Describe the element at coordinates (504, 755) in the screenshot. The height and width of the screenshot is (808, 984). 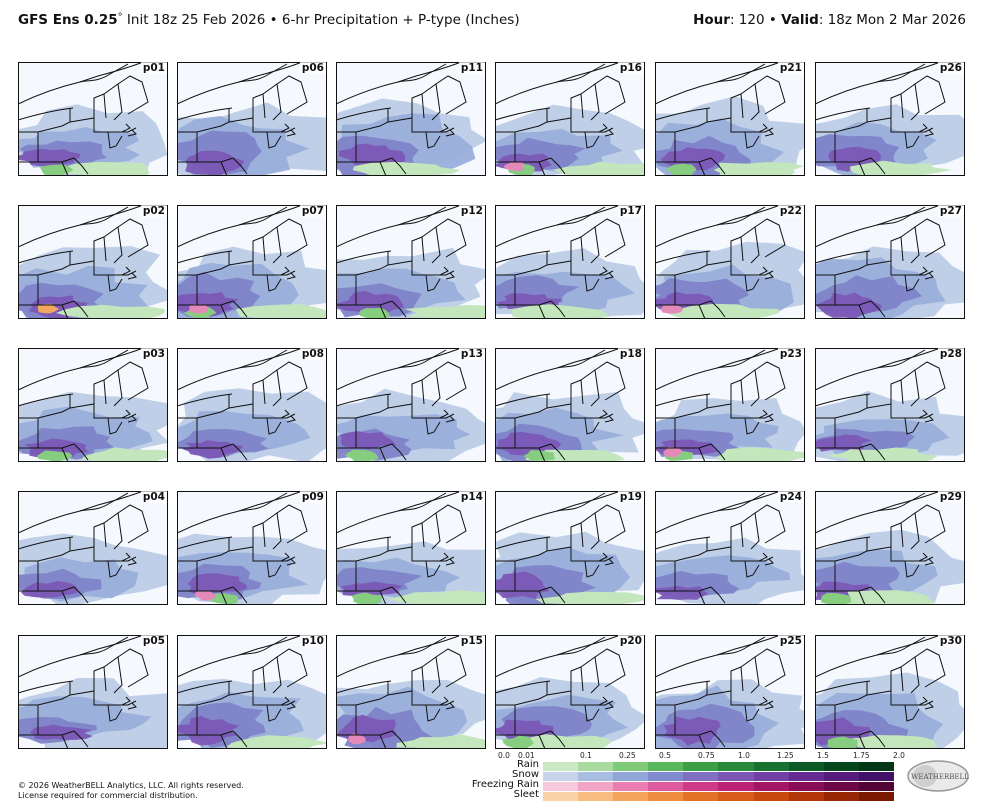
I see `legend-tick-label: 0.0` at that location.